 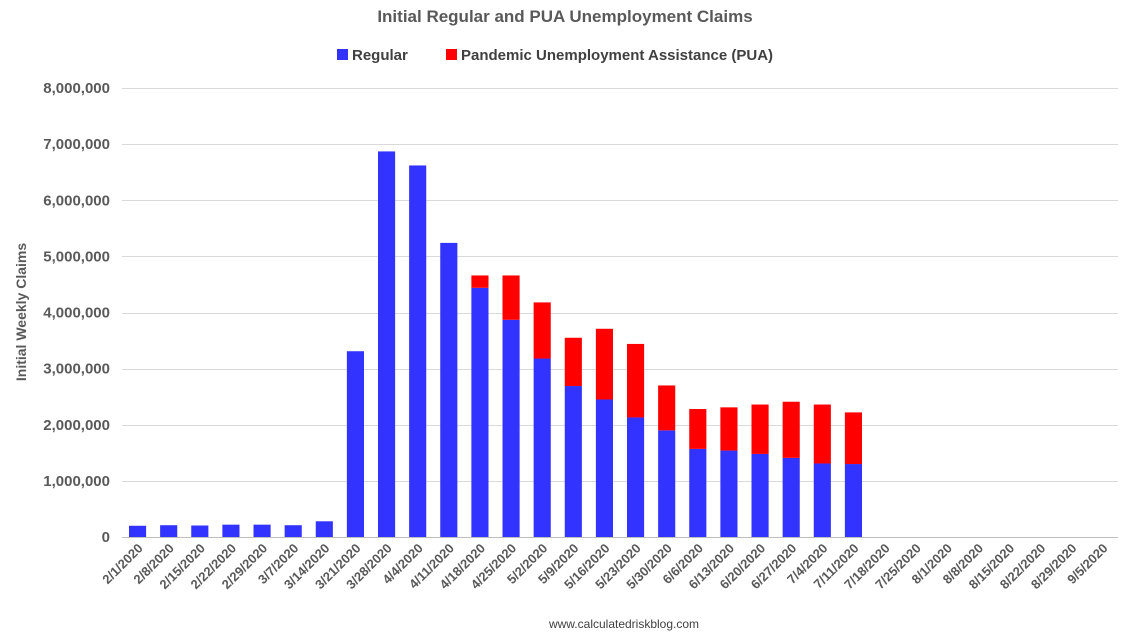 What do you see at coordinates (76, 425) in the screenshot?
I see `y-tick-label: 2,000,000` at bounding box center [76, 425].